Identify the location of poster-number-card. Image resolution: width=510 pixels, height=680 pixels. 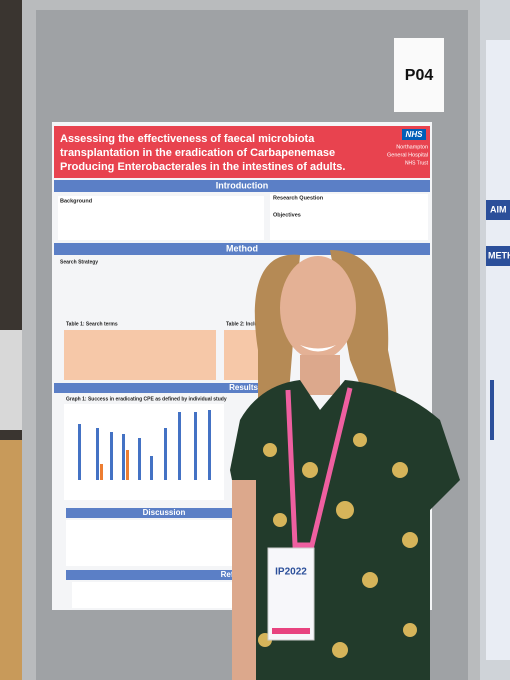
(419, 75).